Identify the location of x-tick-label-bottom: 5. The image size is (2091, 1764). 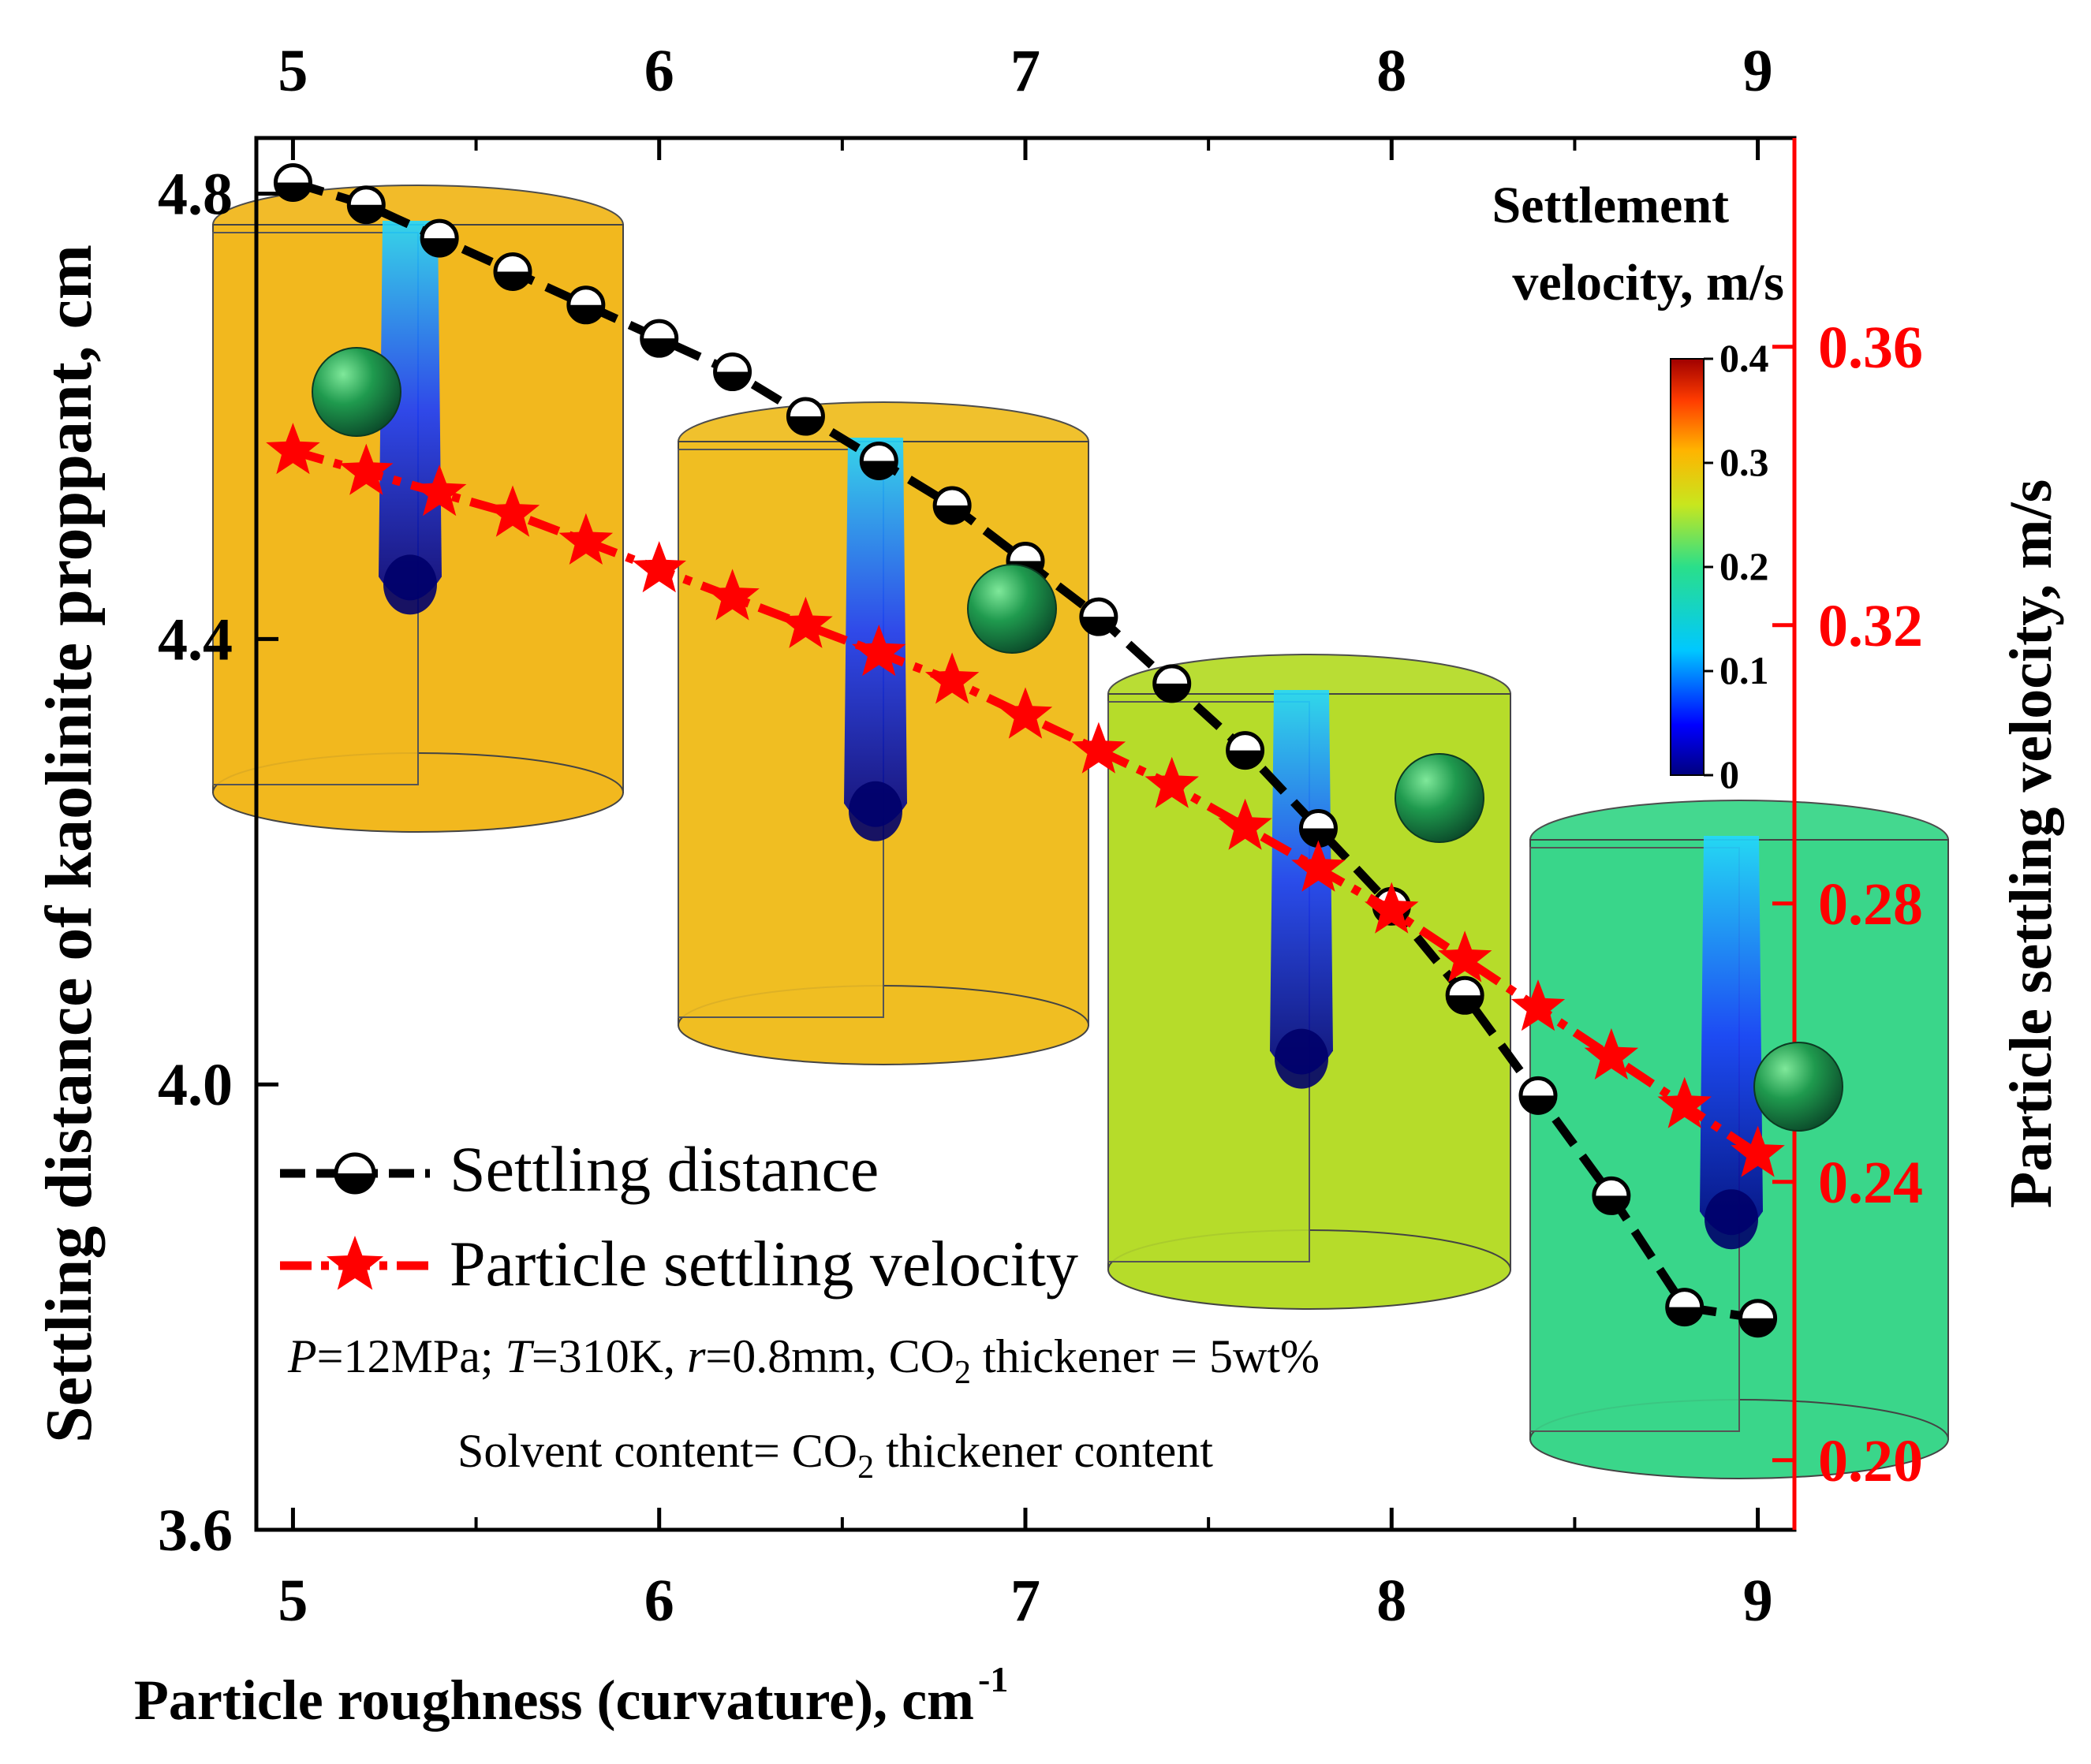
(293, 1601).